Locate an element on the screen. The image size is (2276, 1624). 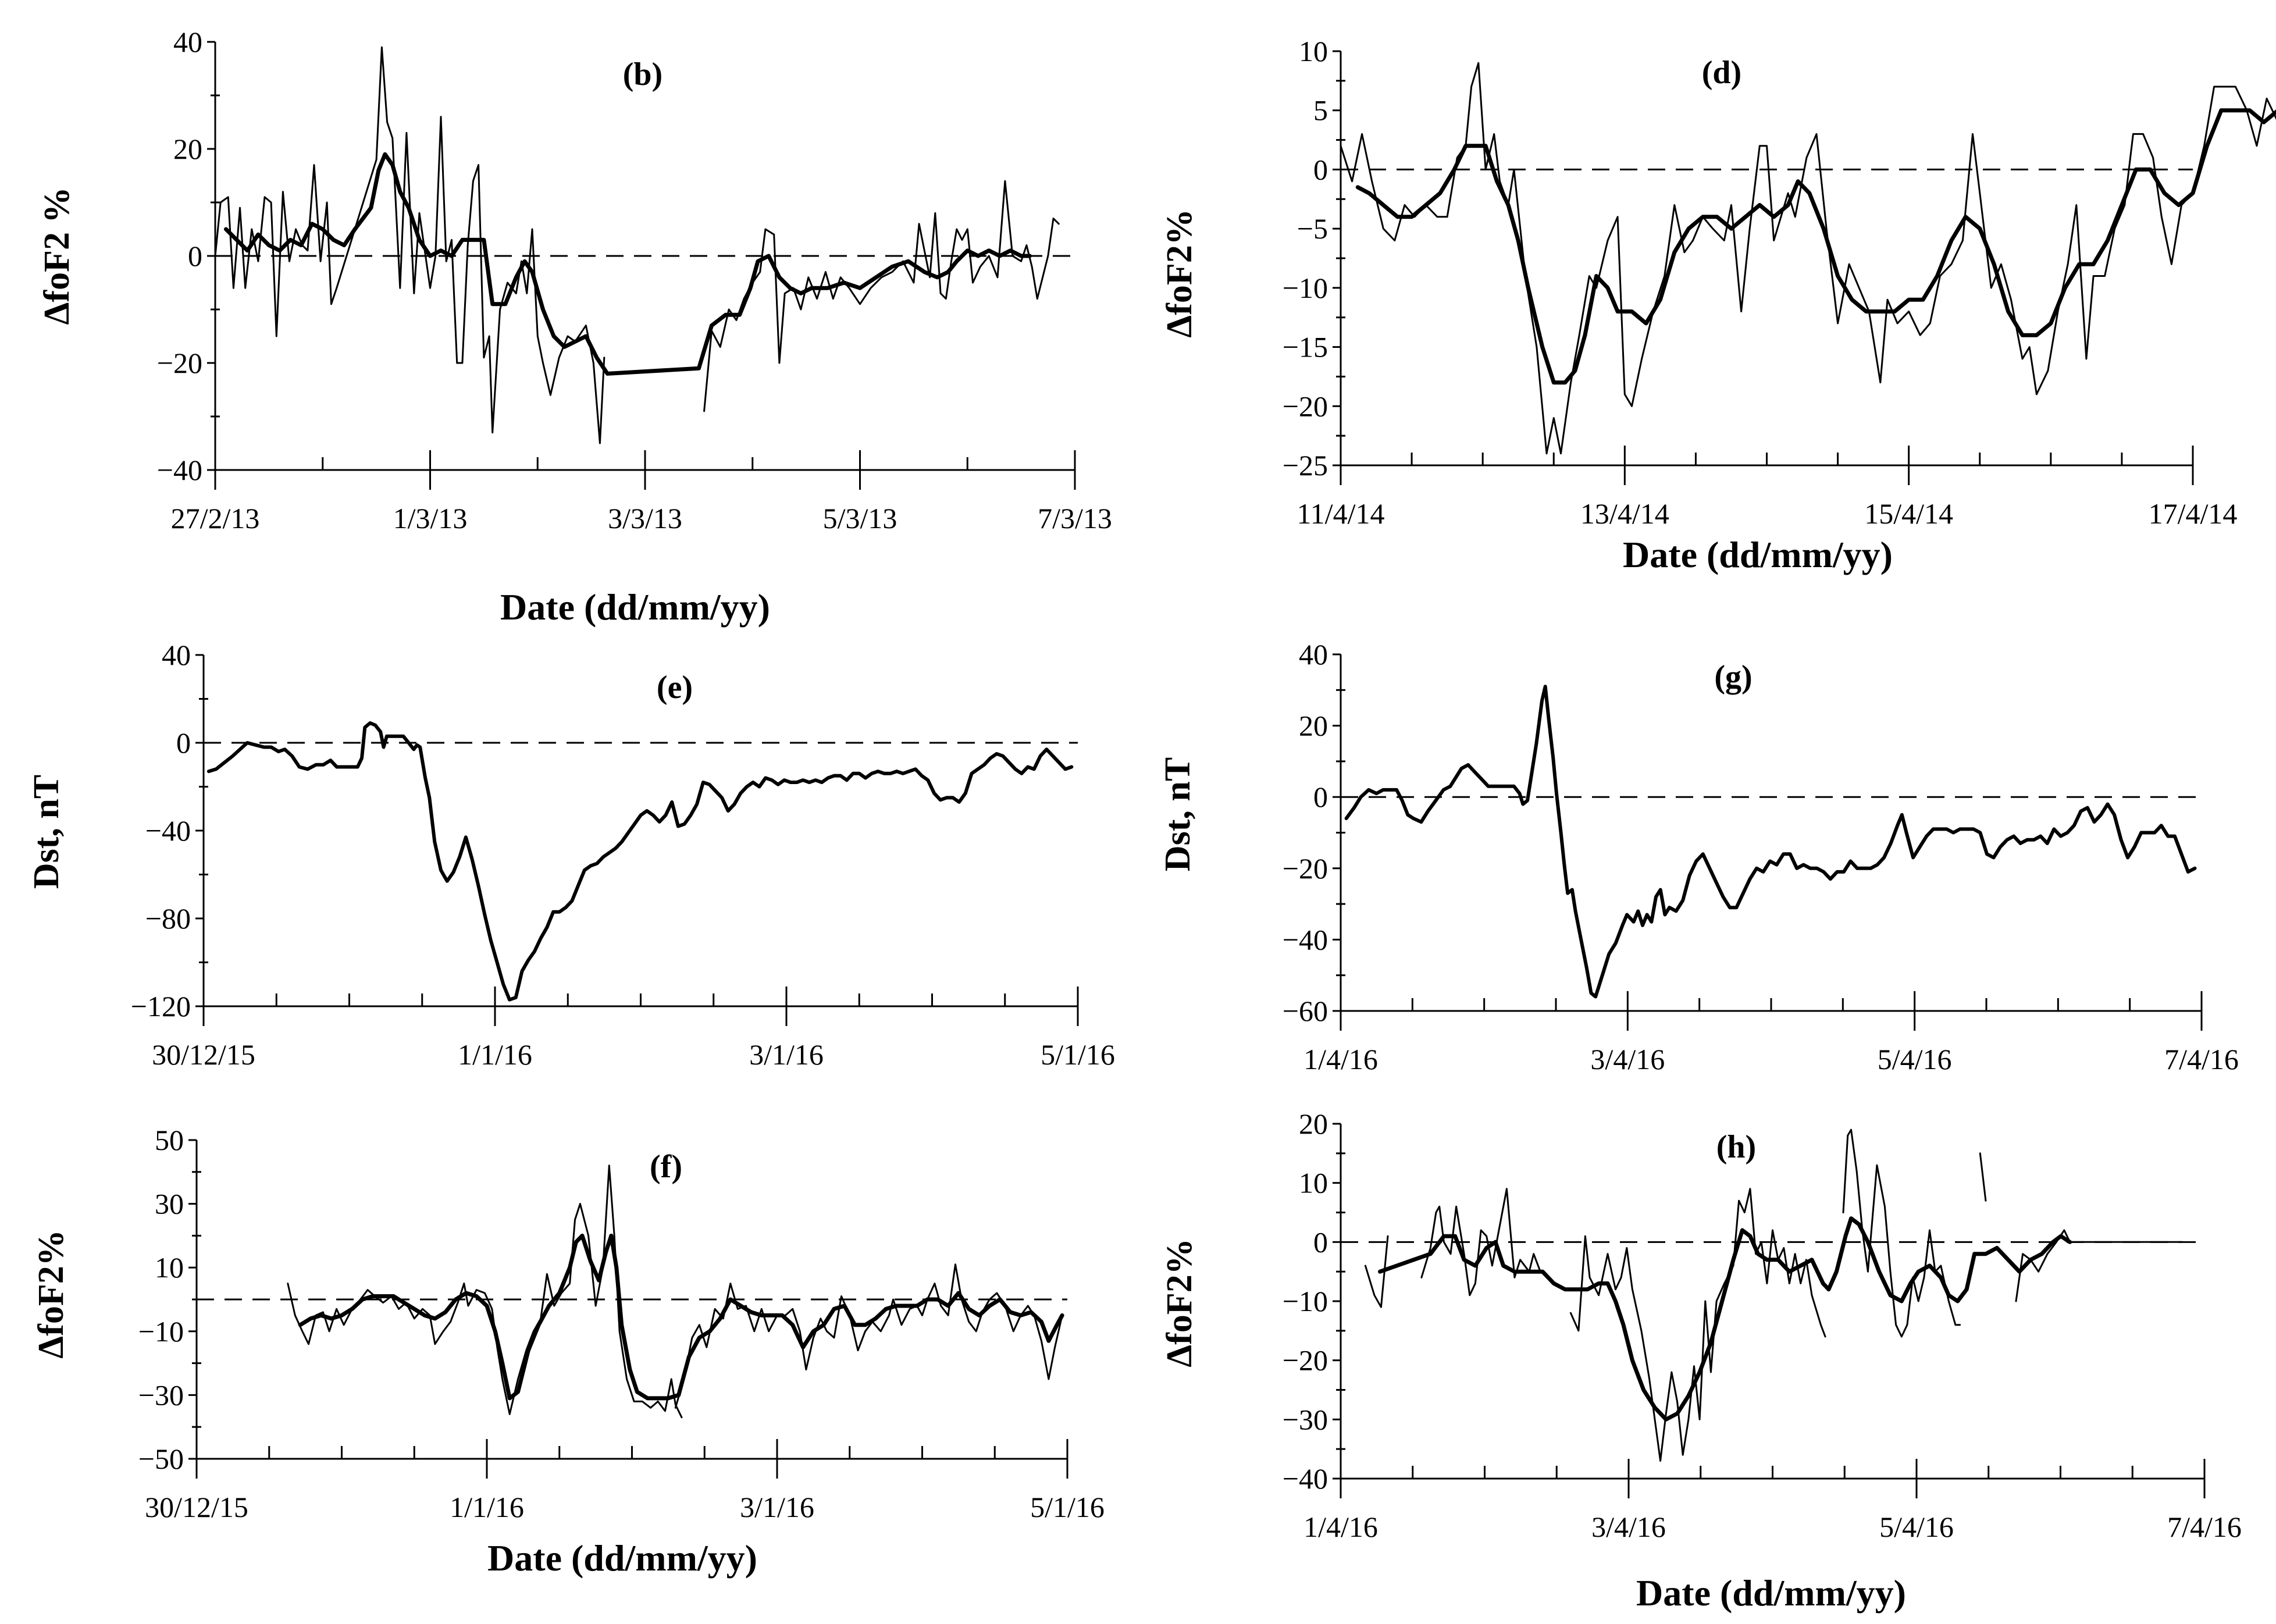
panel-d-y-tick-label: −5 is located at coordinates (1313, 228).